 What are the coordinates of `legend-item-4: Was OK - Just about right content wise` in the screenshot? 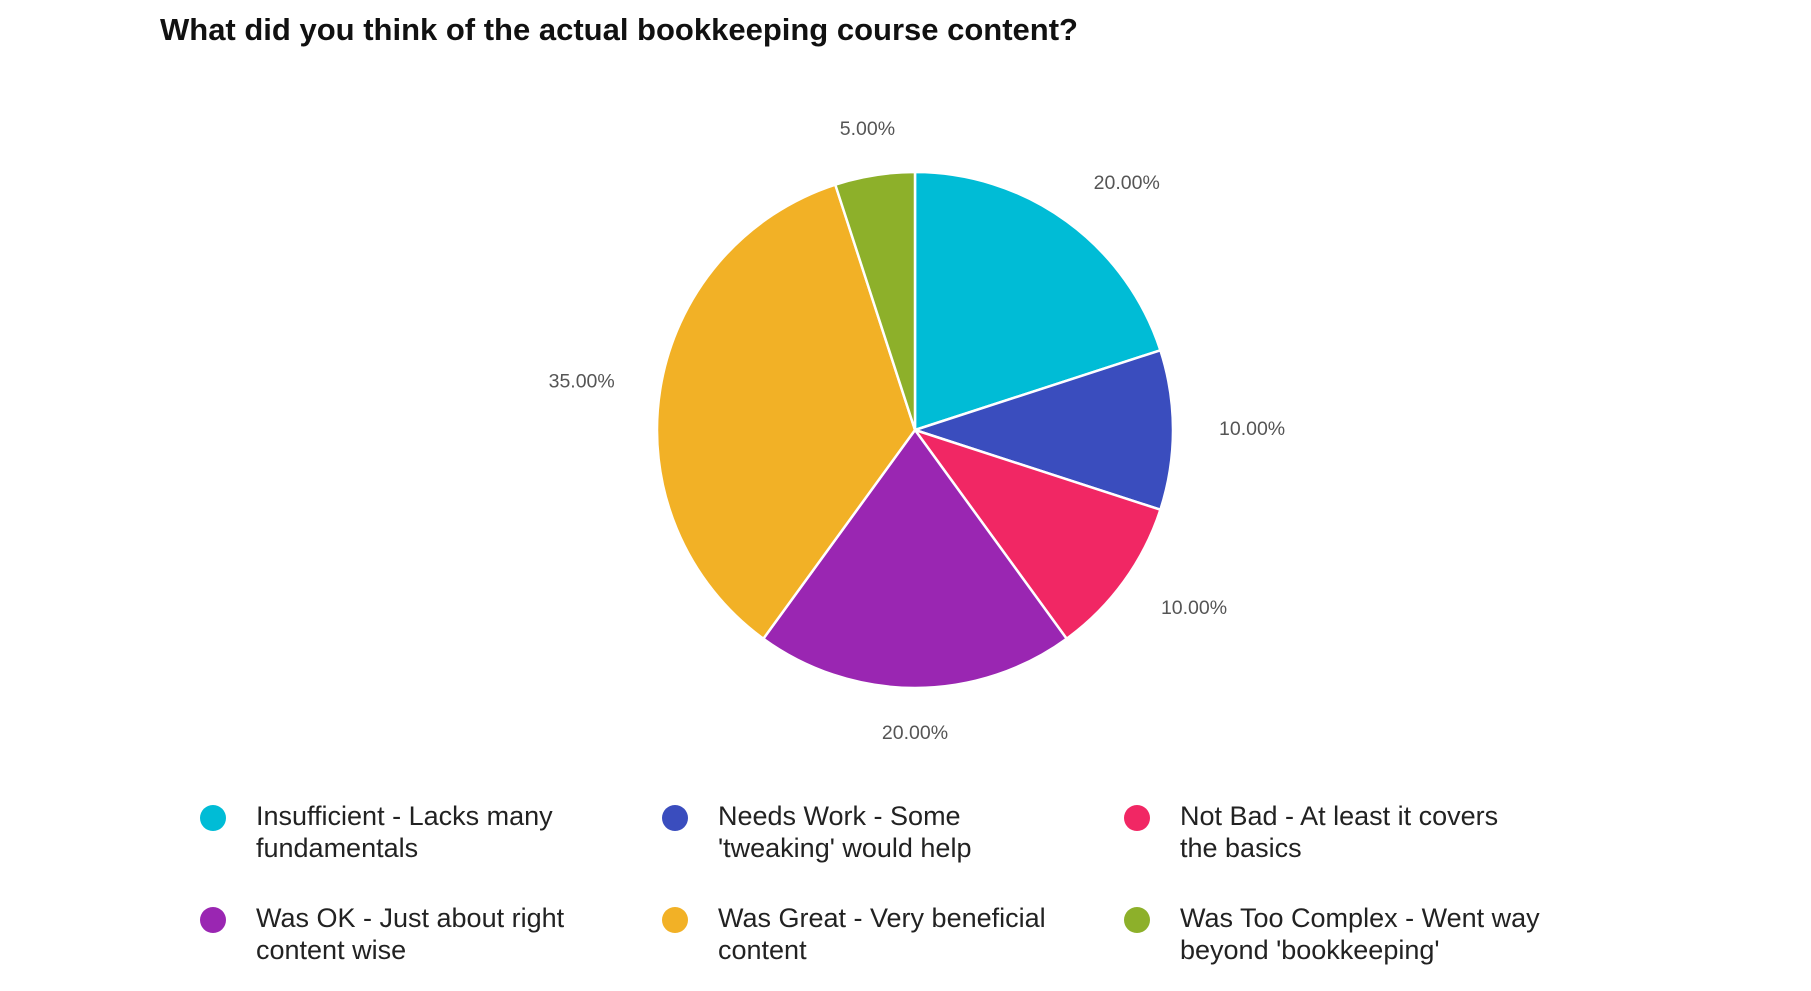 It's located at (431, 934).